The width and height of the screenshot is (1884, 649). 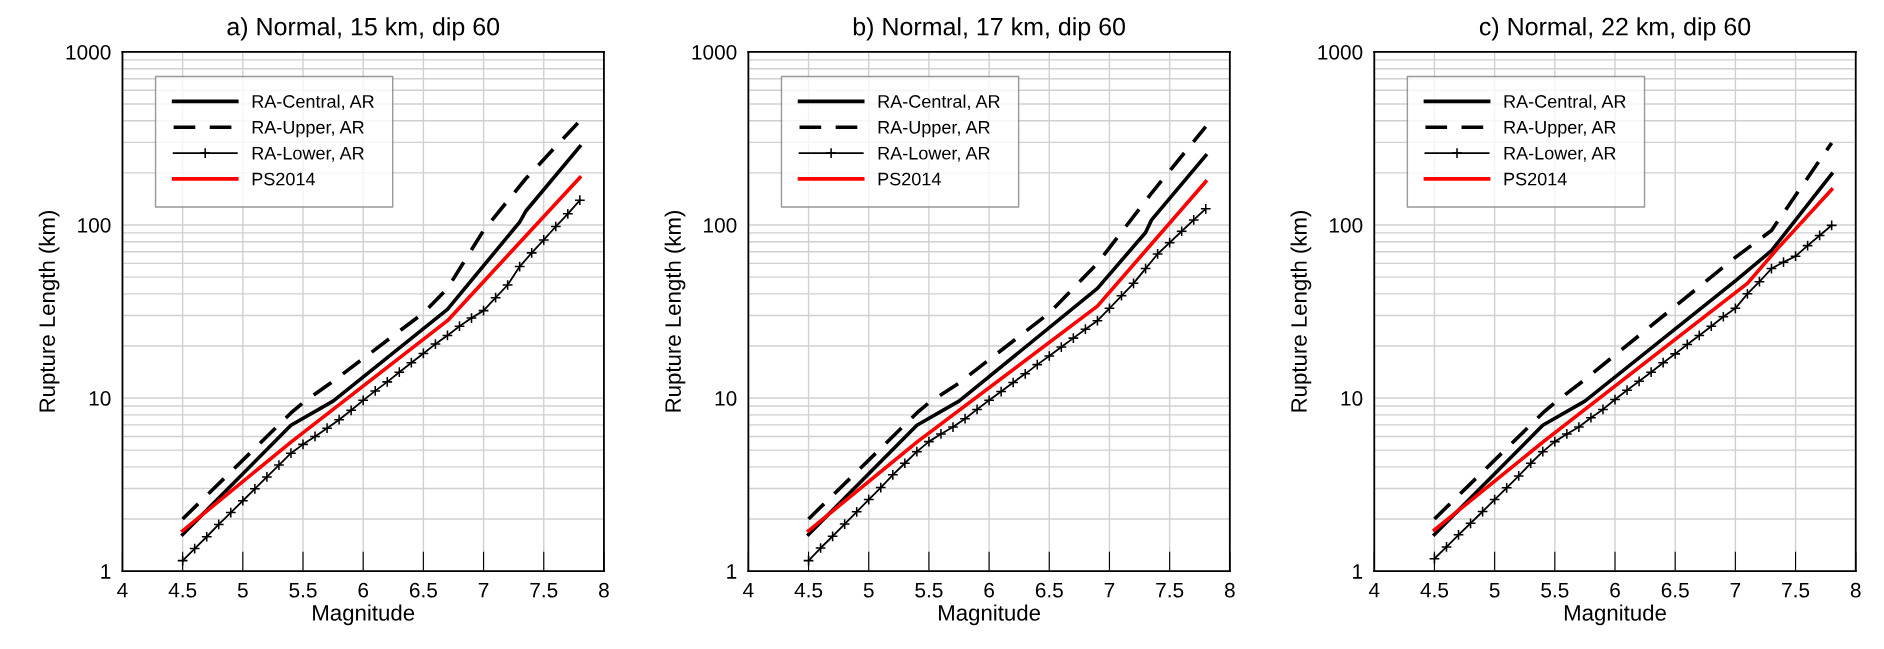 What do you see at coordinates (363, 29) in the screenshot?
I see `chart-title: a) Normal, 15 km, dip 60` at bounding box center [363, 29].